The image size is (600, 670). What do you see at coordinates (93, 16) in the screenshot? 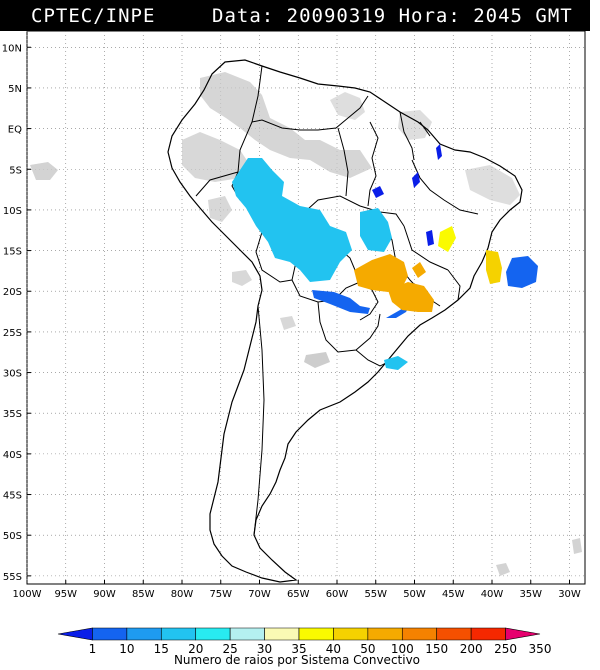
I see `org-name: CPTEC/INPE` at bounding box center [93, 16].